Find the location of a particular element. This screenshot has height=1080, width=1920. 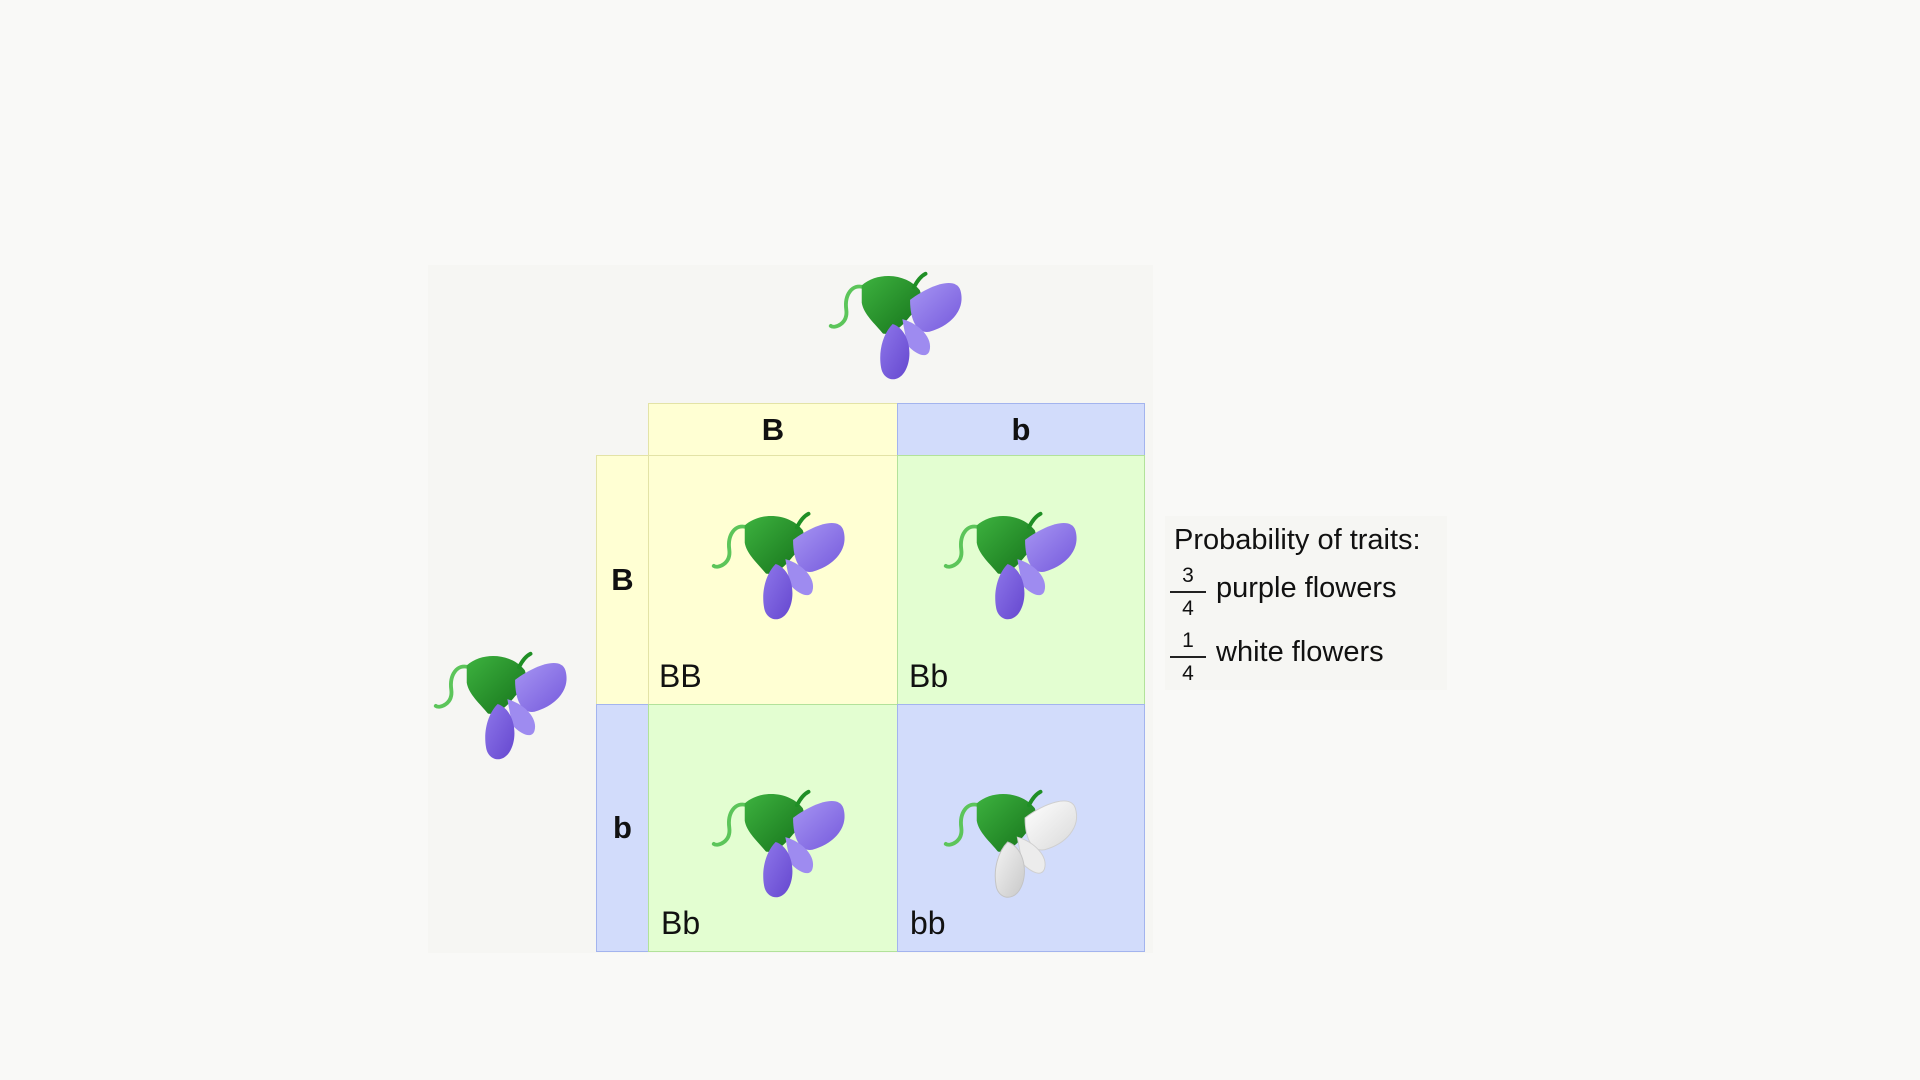

genotype-label: BB is located at coordinates (680, 676).